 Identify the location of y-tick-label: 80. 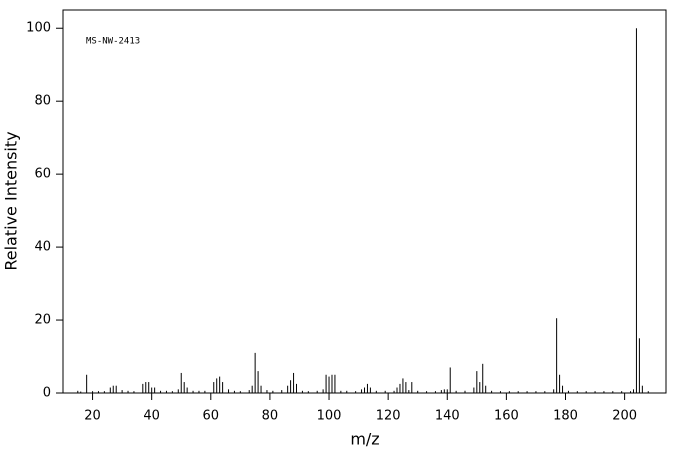
(42, 101).